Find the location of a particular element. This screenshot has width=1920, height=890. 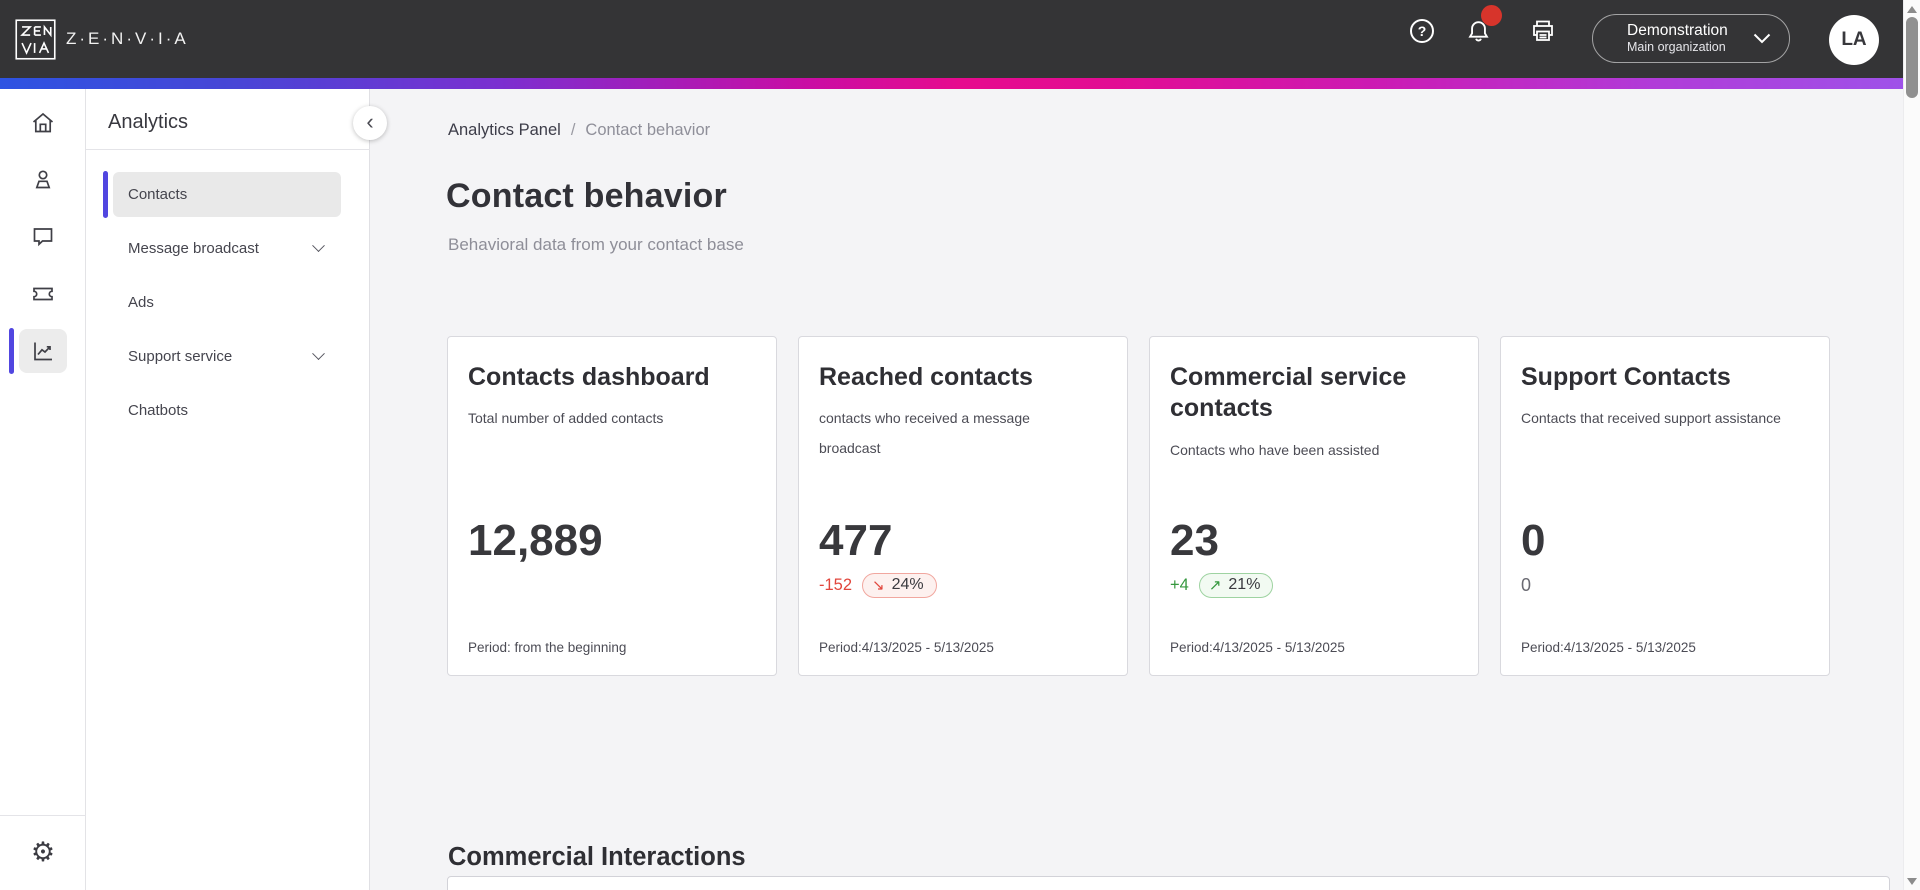

card-delta-row: -152 ↘ 24% is located at coordinates (963, 585).